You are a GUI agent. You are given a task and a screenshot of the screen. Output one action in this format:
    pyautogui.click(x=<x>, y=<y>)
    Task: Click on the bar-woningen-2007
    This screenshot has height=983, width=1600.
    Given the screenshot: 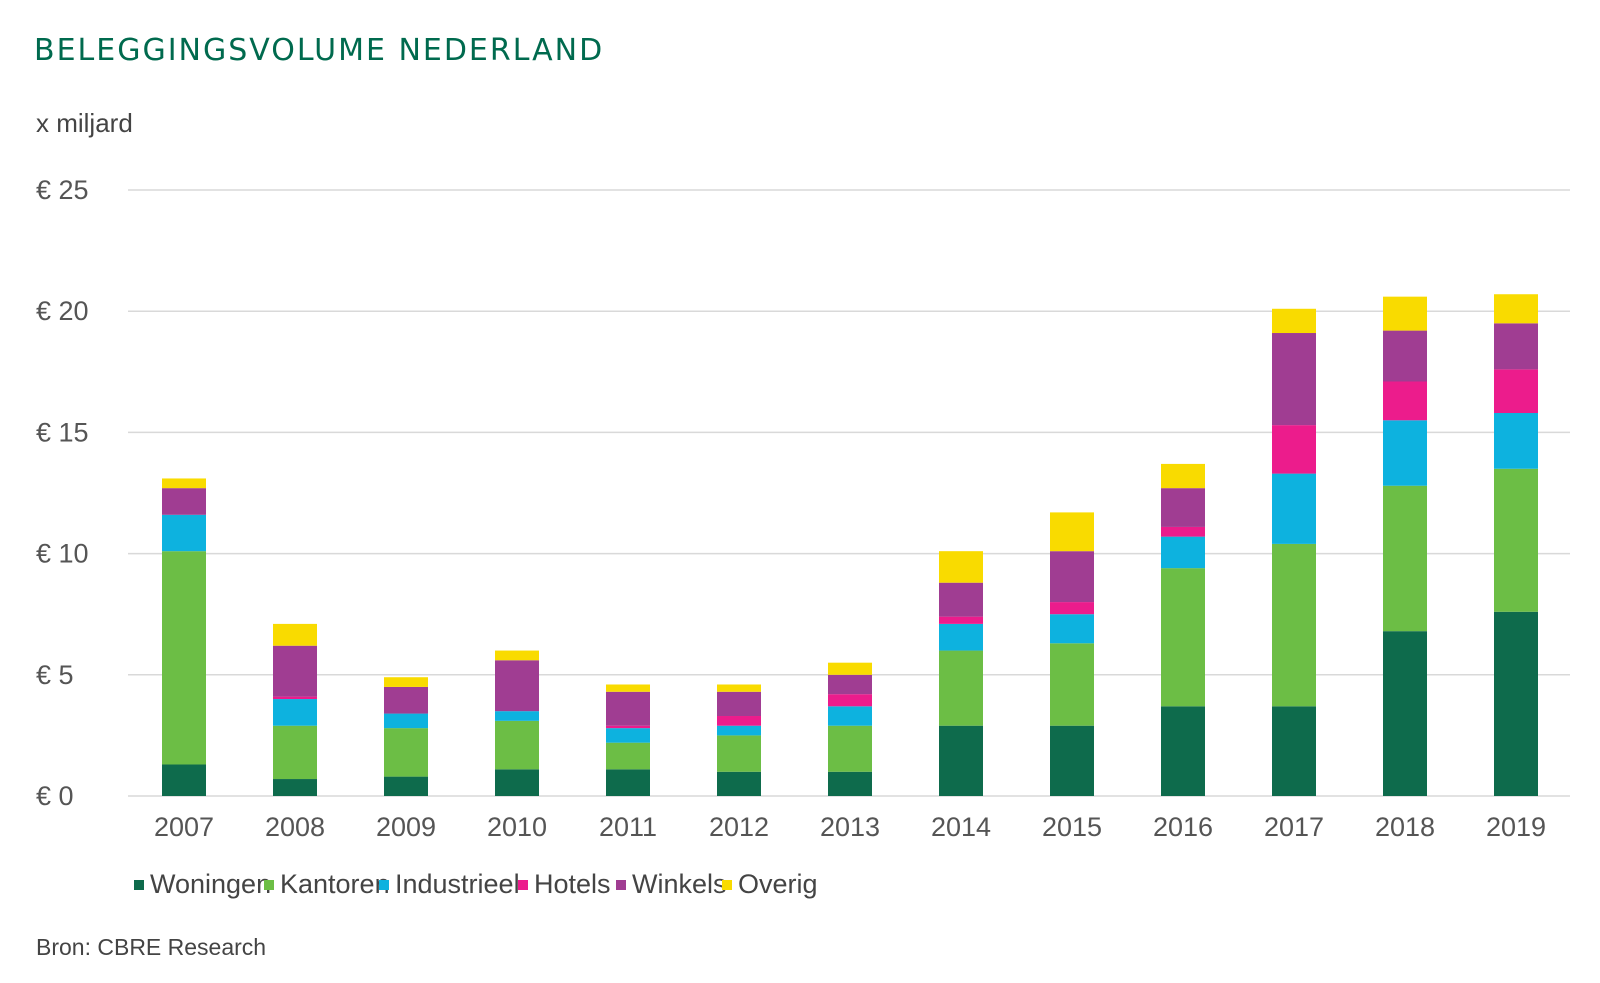 What is the action you would take?
    pyautogui.click(x=184, y=780)
    